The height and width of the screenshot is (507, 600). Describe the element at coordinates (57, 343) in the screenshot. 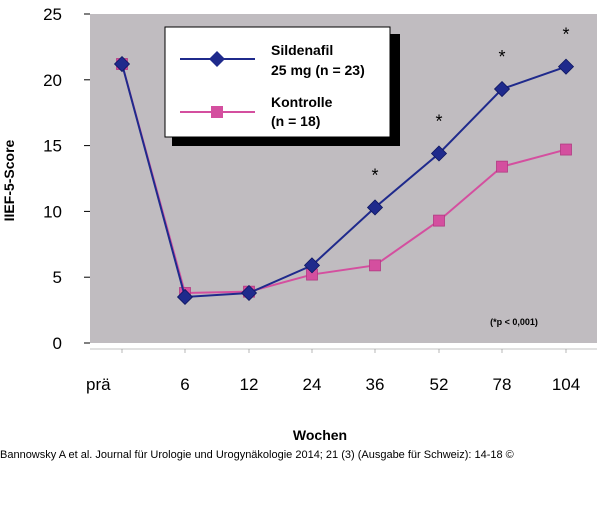

I see `y-tick-label: 0` at that location.